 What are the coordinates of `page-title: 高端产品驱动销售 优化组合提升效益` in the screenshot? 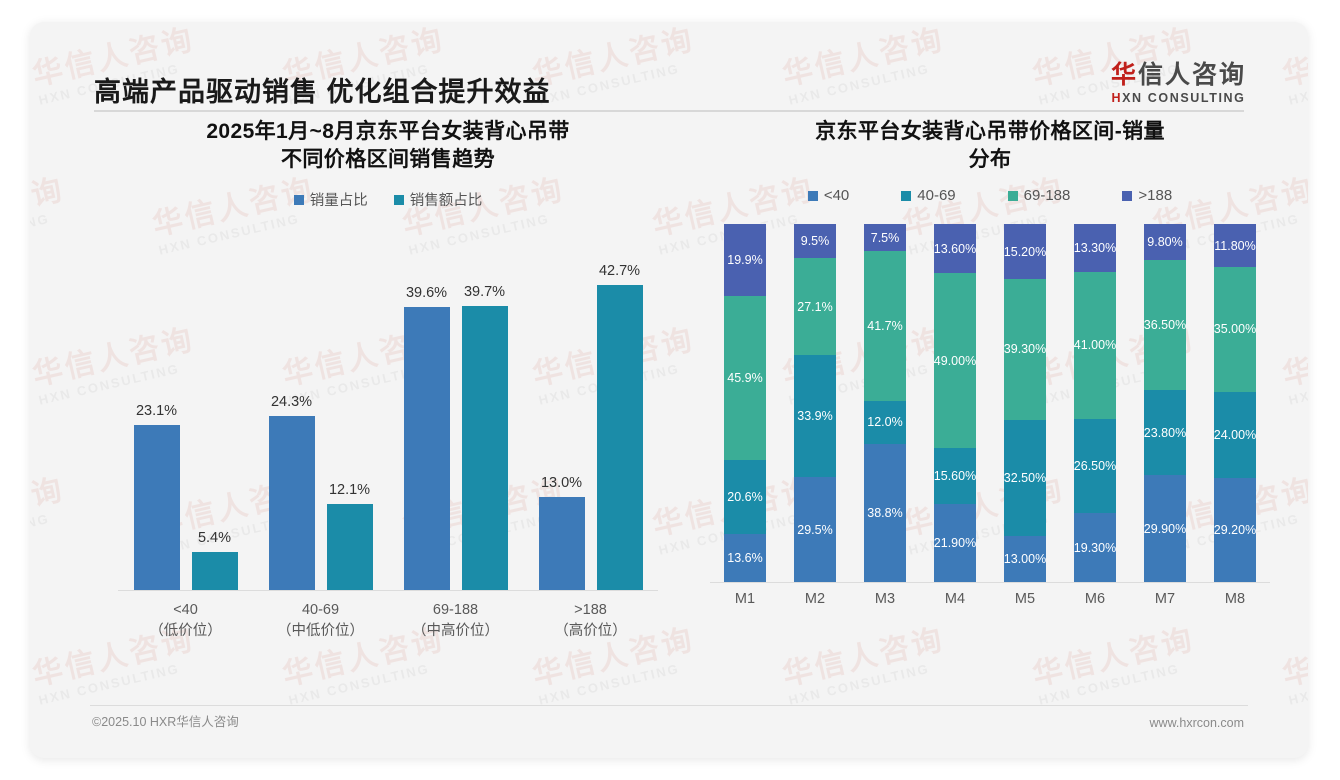 It's located at (322, 92).